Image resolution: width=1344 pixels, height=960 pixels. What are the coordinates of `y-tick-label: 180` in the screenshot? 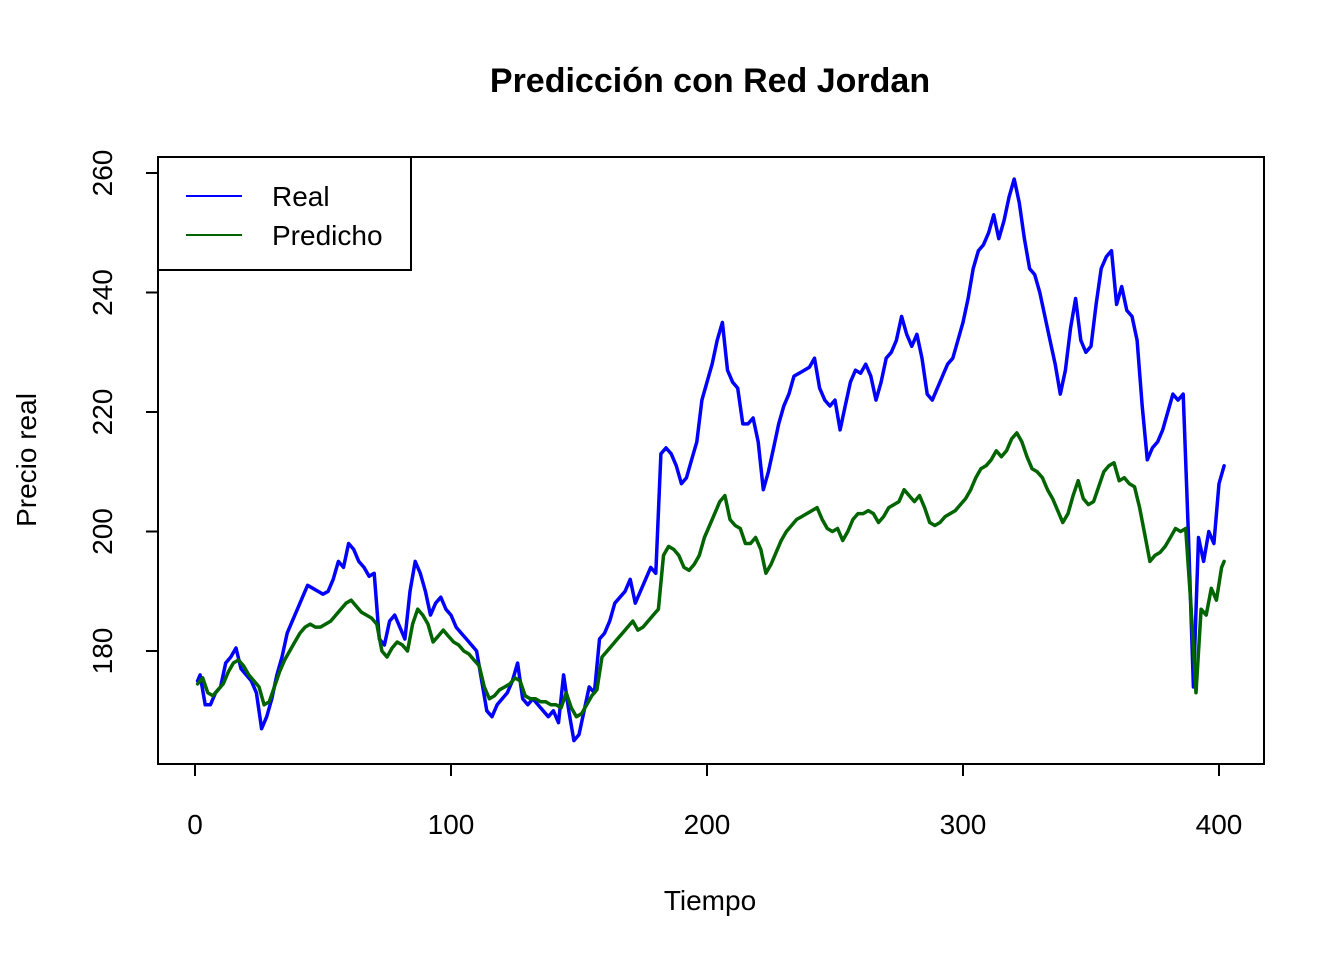 It's located at (102, 651).